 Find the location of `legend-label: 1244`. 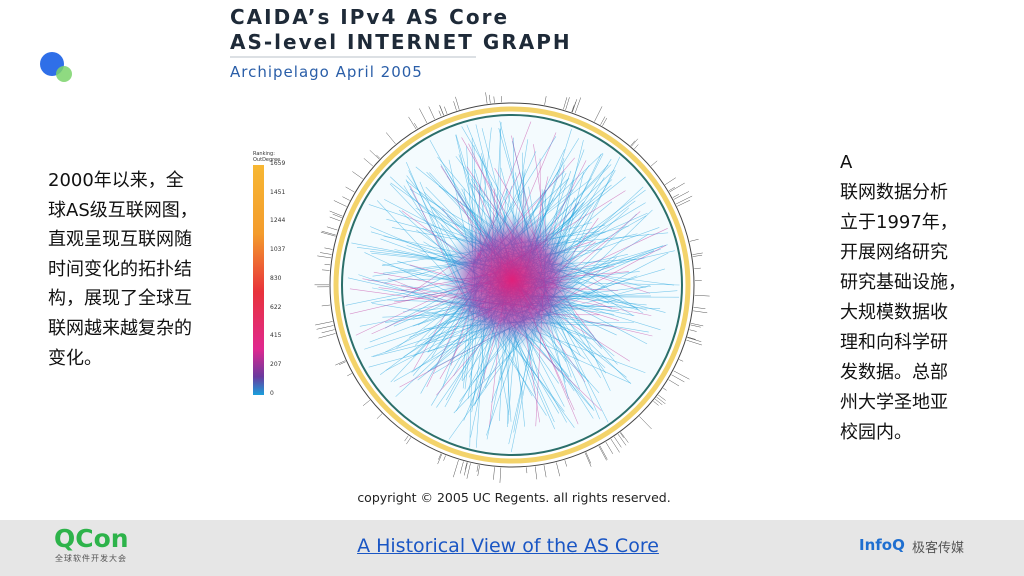

legend-label: 1244 is located at coordinates (278, 221).